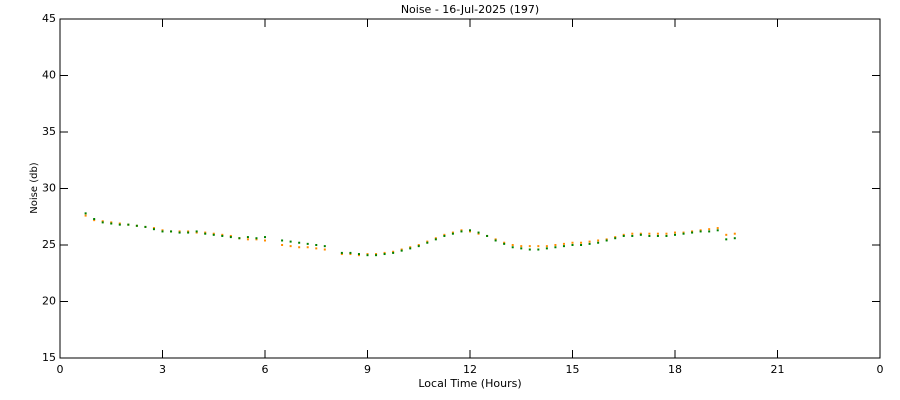 The width and height of the screenshot is (900, 400). I want to click on y-tick-label: 35, so click(49, 131).